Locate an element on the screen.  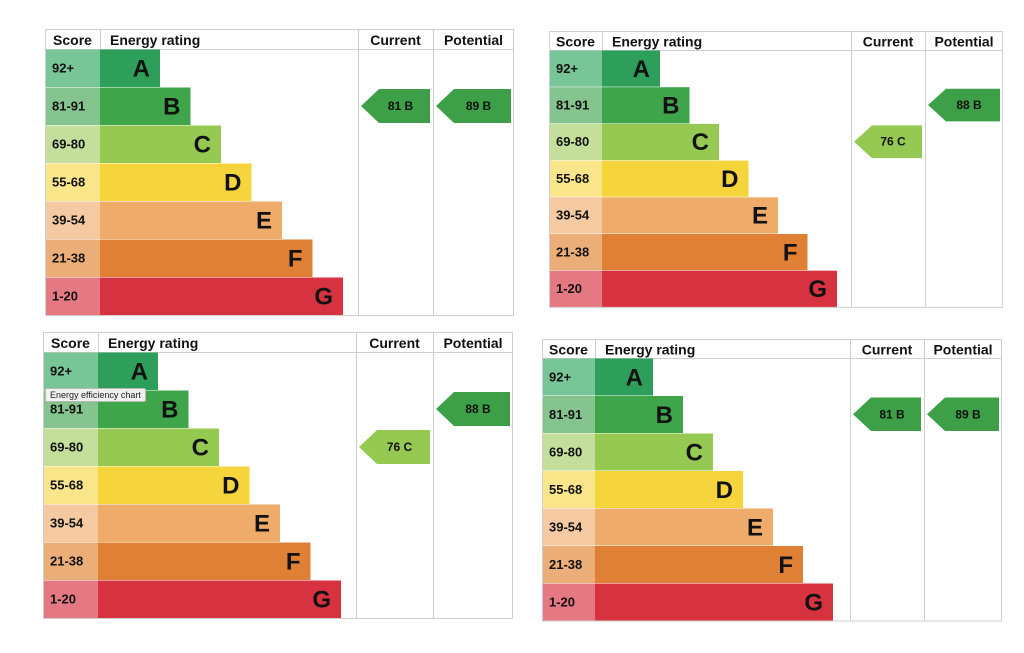
current-rating-label: 81 B is located at coordinates (401, 106).